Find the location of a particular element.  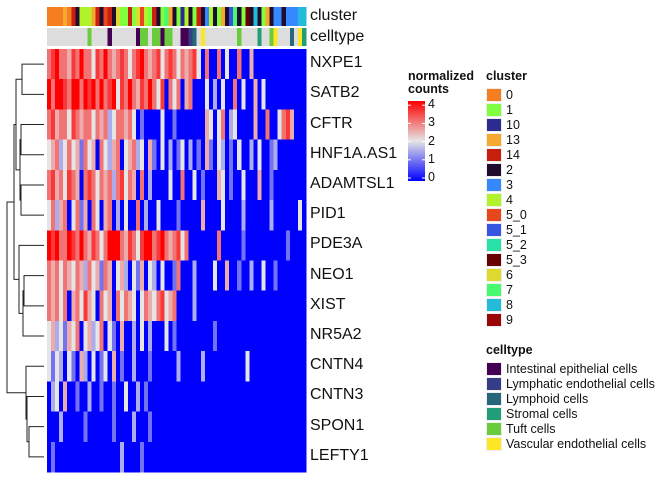

row-label: NEO1 is located at coordinates (332, 274).